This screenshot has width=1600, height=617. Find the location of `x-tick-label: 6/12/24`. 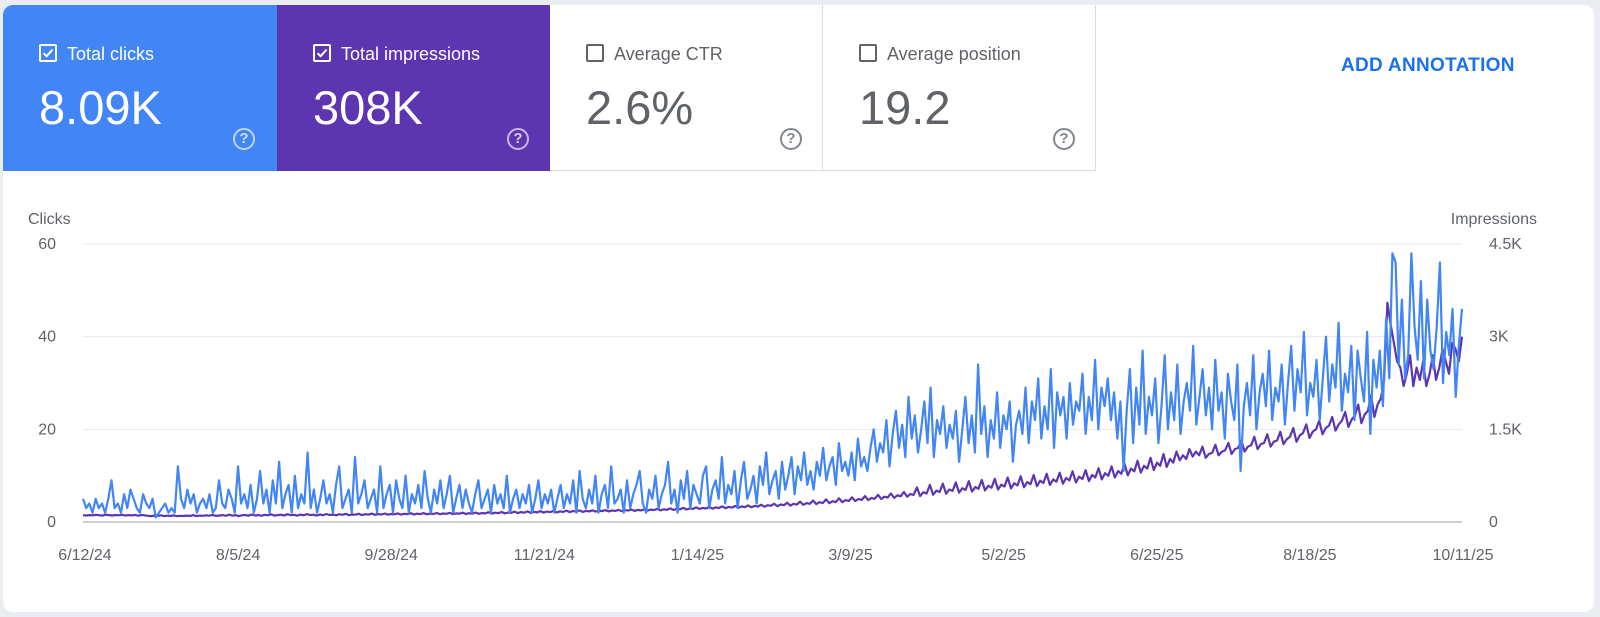

x-tick-label: 6/12/24 is located at coordinates (84, 555).